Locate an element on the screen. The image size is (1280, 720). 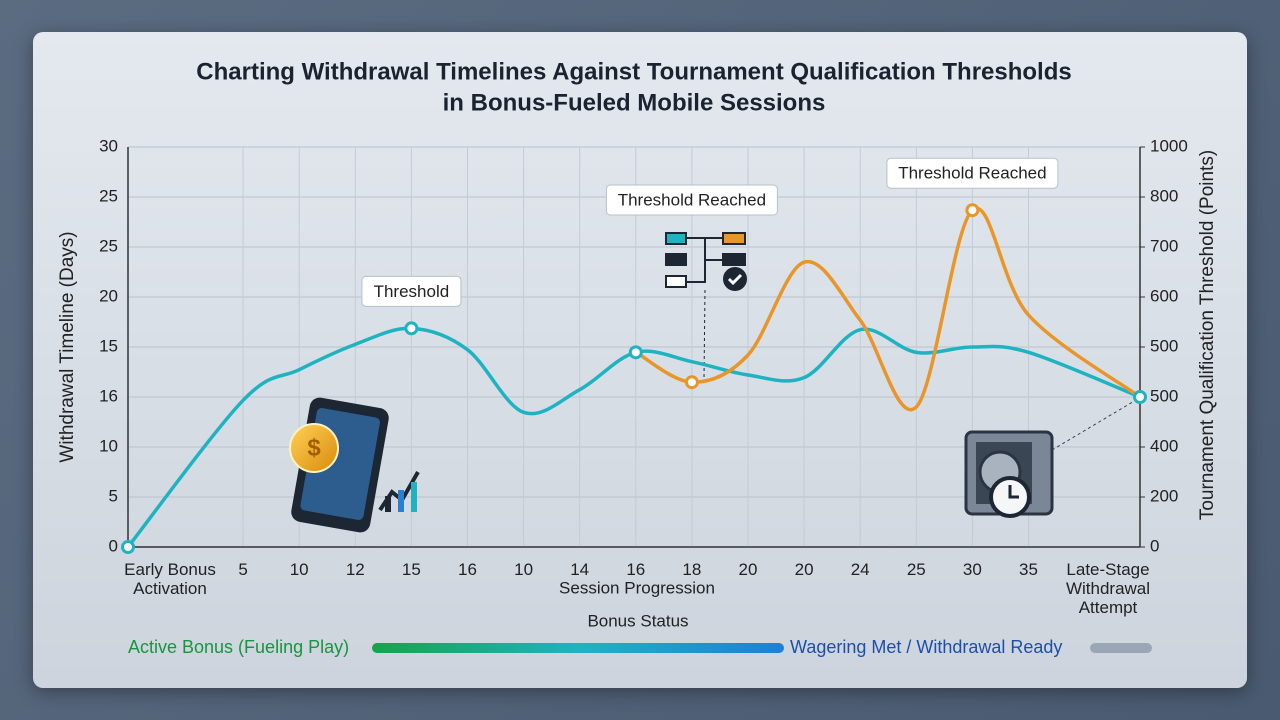
y-axis-label: Withdrawal Timeline (Days) is located at coordinates (67, 346).